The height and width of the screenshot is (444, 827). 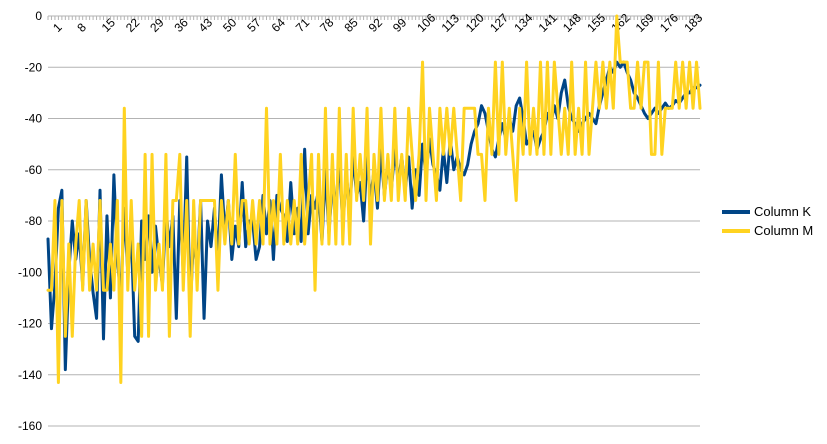 I want to click on x-axis-ticks, so click(x=374, y=18).